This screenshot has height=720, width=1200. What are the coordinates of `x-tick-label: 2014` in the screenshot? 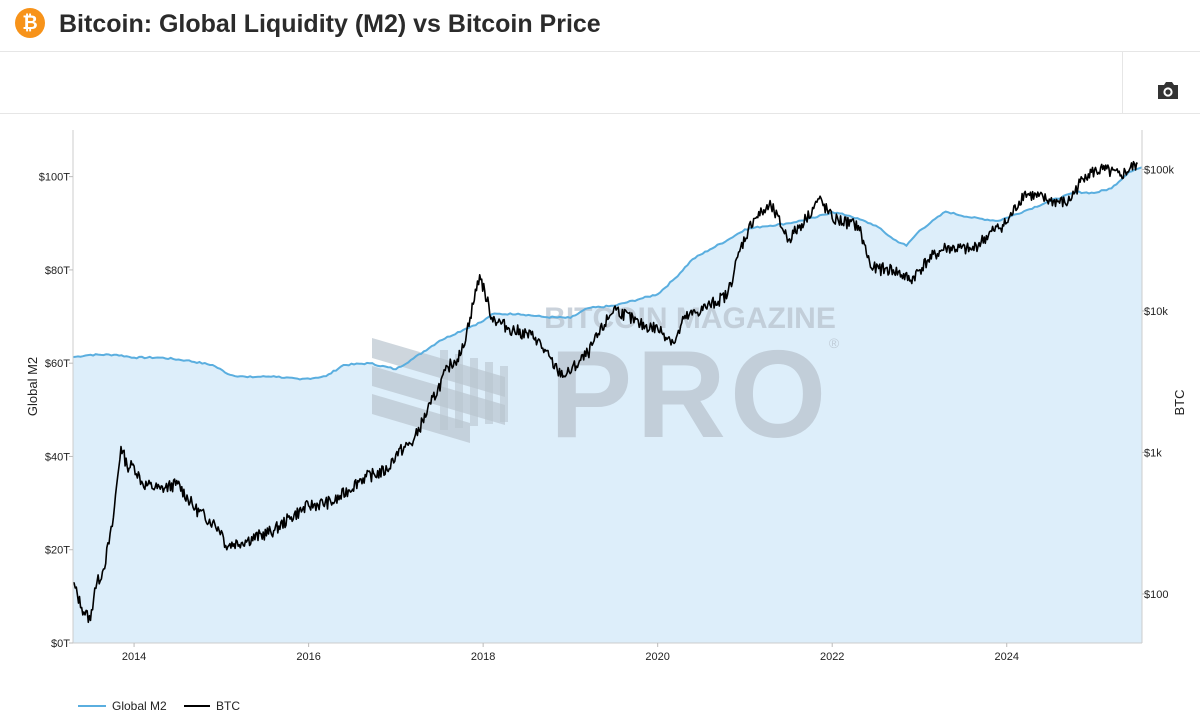 It's located at (134, 657).